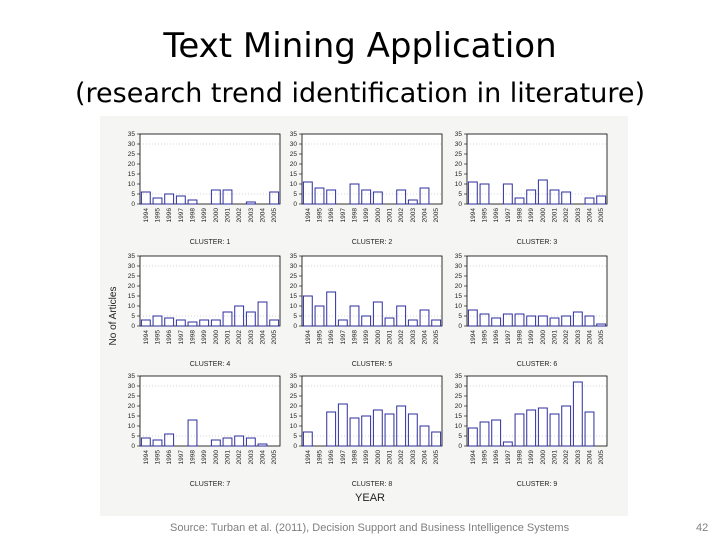 Image resolution: width=720 pixels, height=540 pixels. I want to click on slide-title: Text Mining Application, so click(360, 46).